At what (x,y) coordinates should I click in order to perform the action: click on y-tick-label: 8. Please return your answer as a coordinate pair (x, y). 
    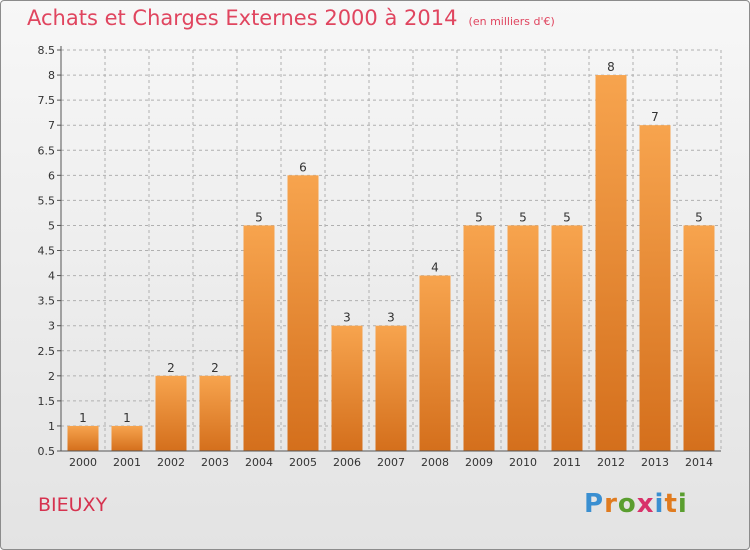
    Looking at the image, I should click on (51, 75).